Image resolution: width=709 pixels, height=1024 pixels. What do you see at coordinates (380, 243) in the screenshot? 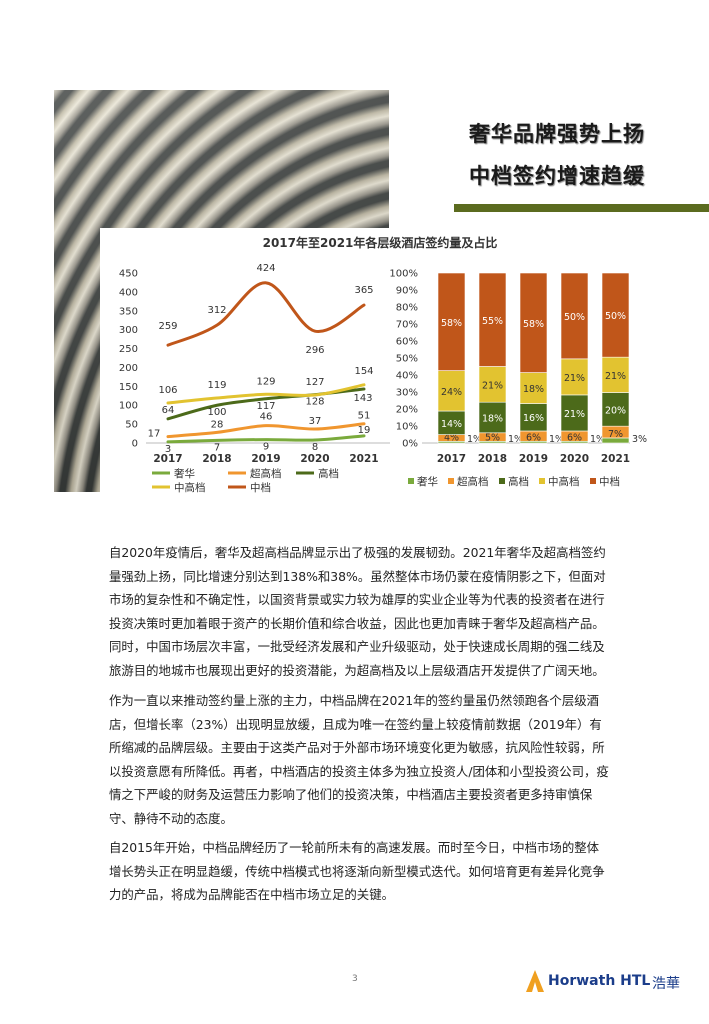
I see `chart-title: 2017年至2021年各层级酒店签约量及占比` at bounding box center [380, 243].